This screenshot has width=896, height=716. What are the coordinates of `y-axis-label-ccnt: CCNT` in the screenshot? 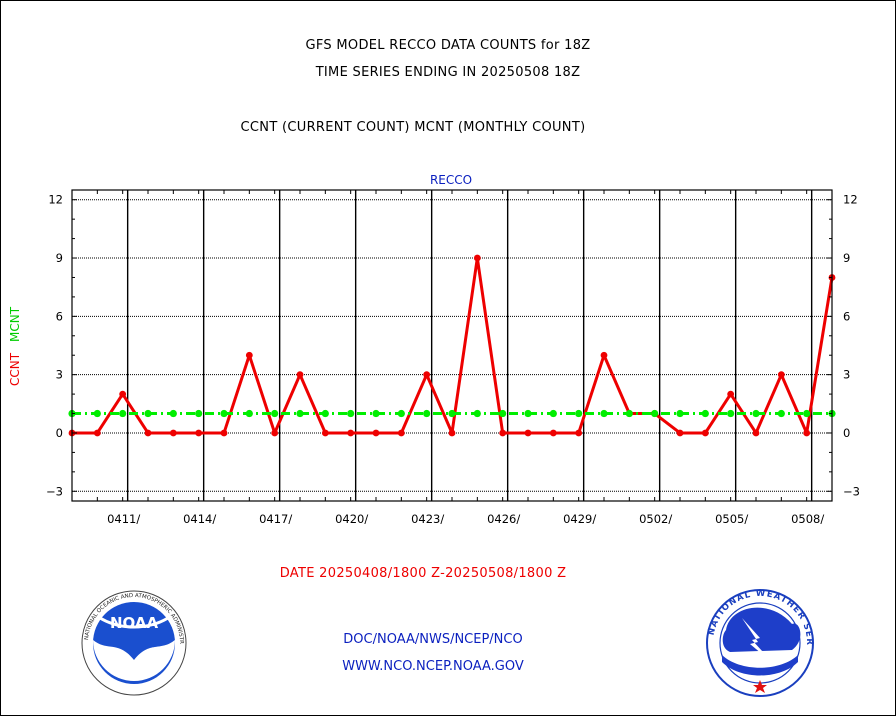 It's located at (15, 369).